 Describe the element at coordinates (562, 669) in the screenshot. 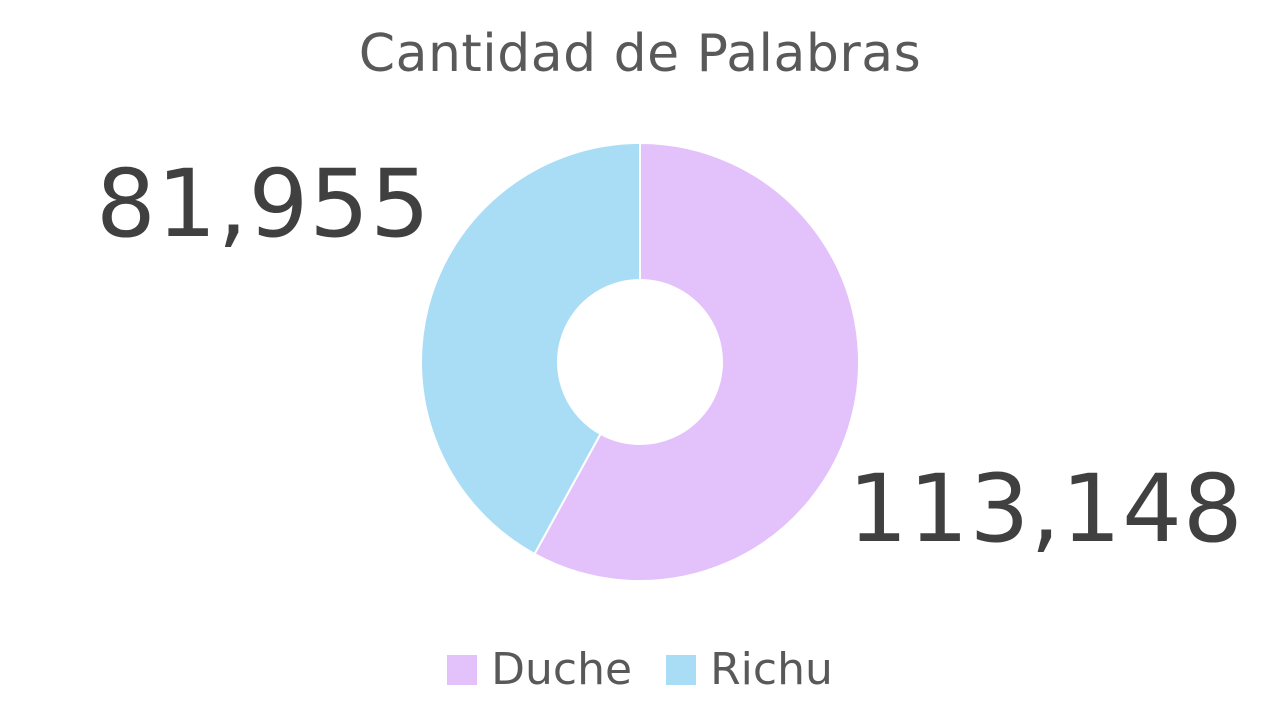

I see `legend-label-duche: Duche` at that location.